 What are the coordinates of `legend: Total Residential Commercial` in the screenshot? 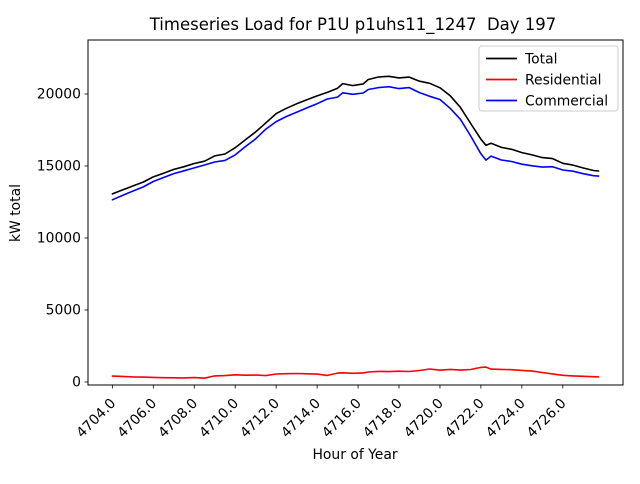 It's located at (548, 78).